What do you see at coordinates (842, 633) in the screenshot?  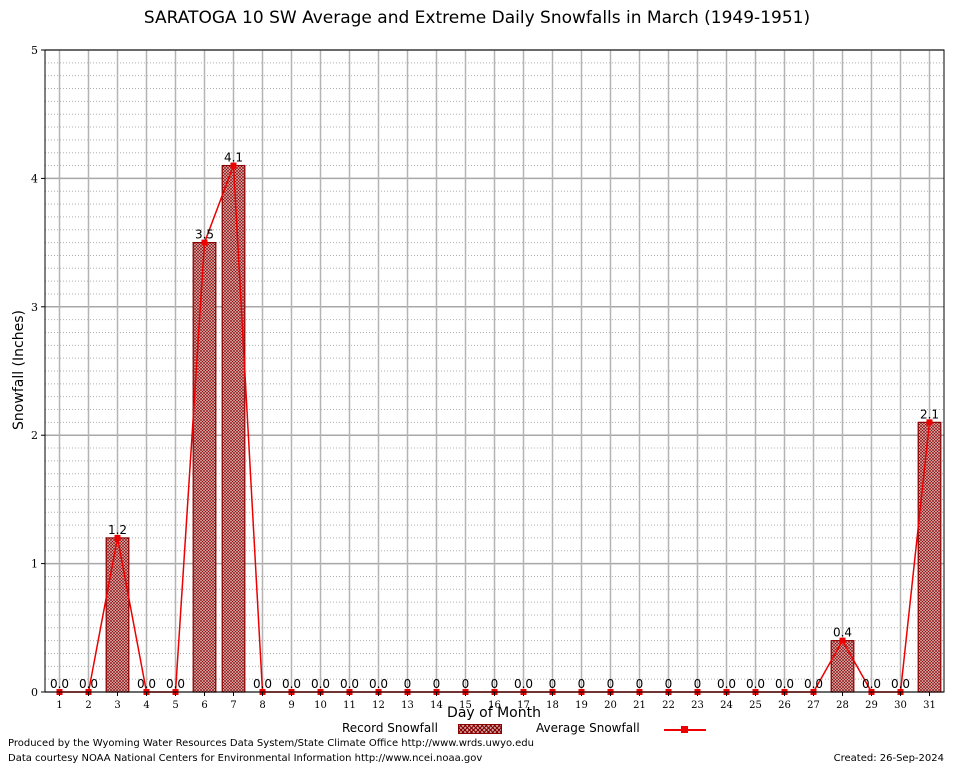 I see `data-label: 0.4` at bounding box center [842, 633].